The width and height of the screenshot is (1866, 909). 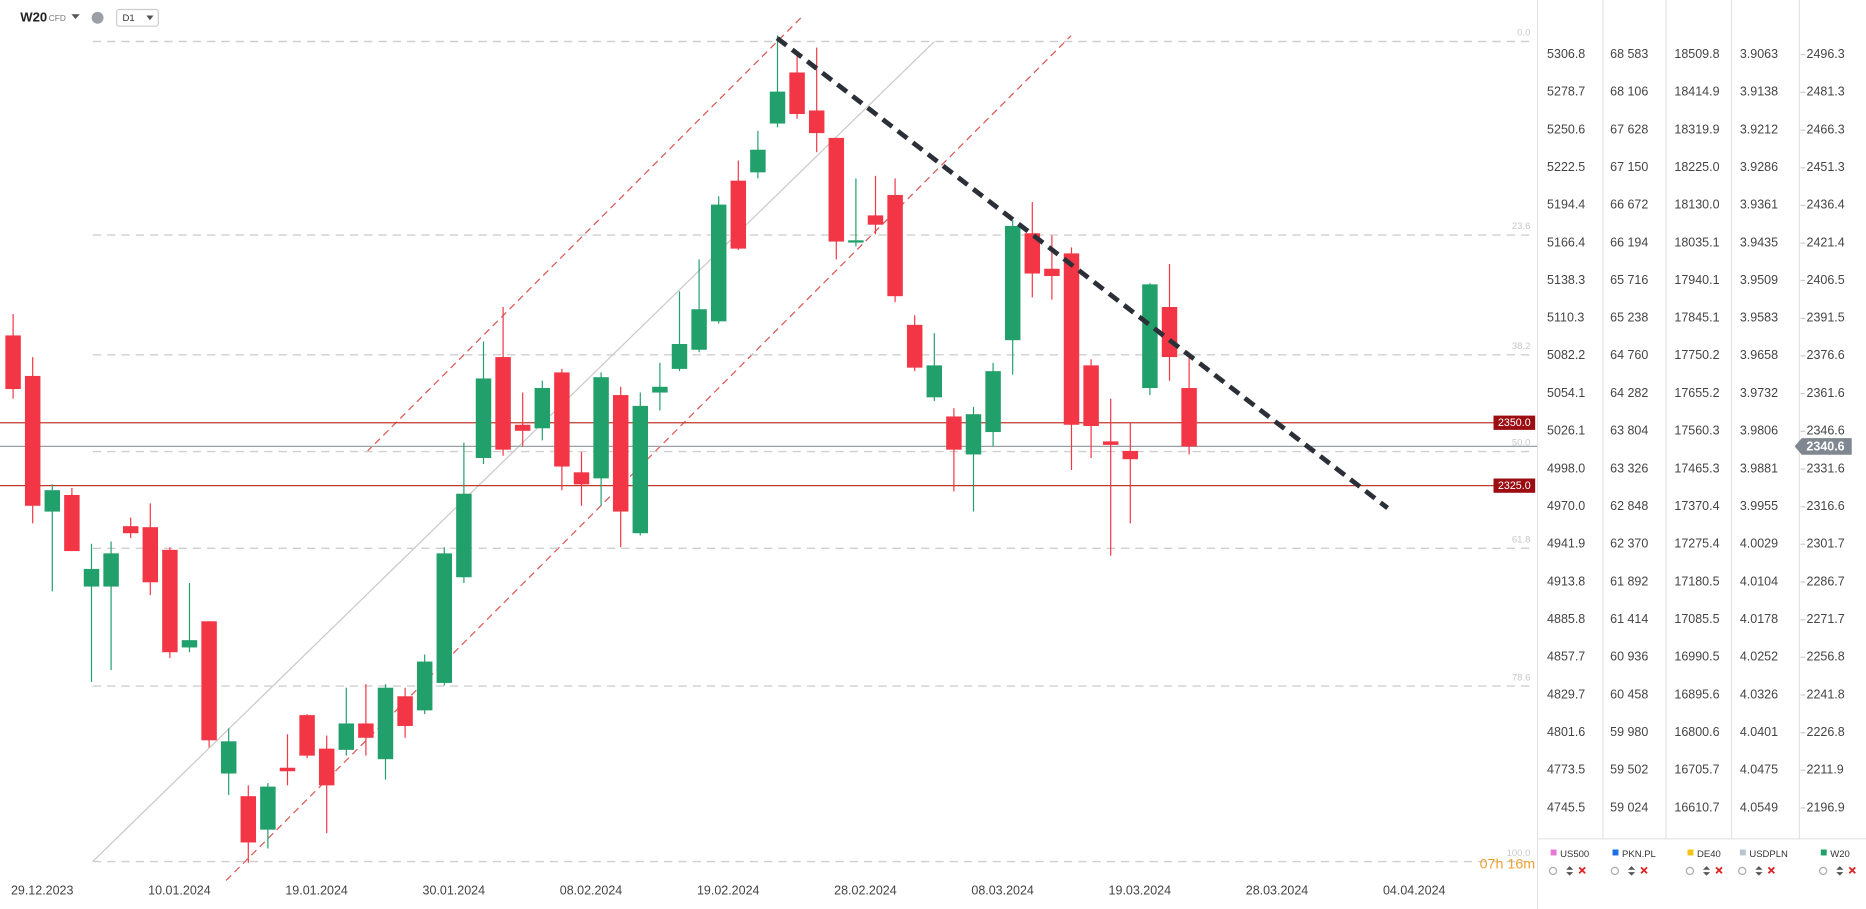 What do you see at coordinates (1825, 167) in the screenshot?
I see `y-tick-label: 2451.3` at bounding box center [1825, 167].